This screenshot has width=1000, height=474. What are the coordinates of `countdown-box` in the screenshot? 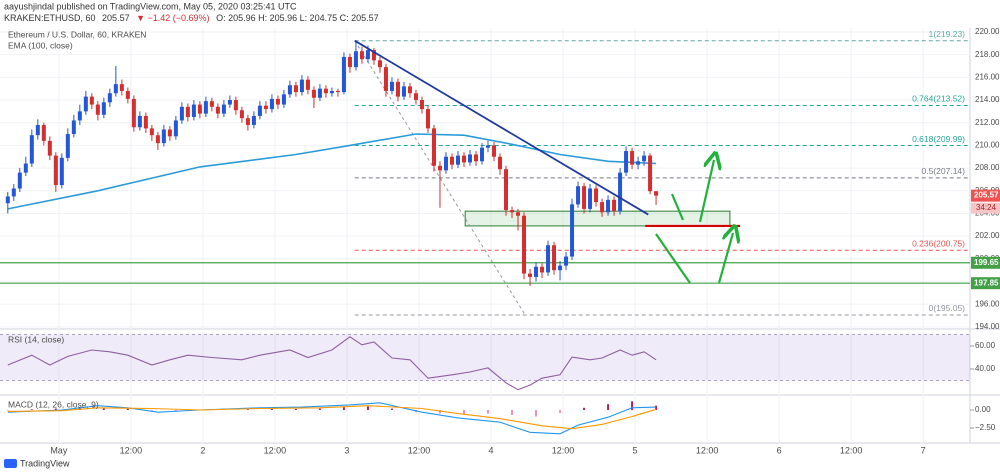 It's located at (985, 208).